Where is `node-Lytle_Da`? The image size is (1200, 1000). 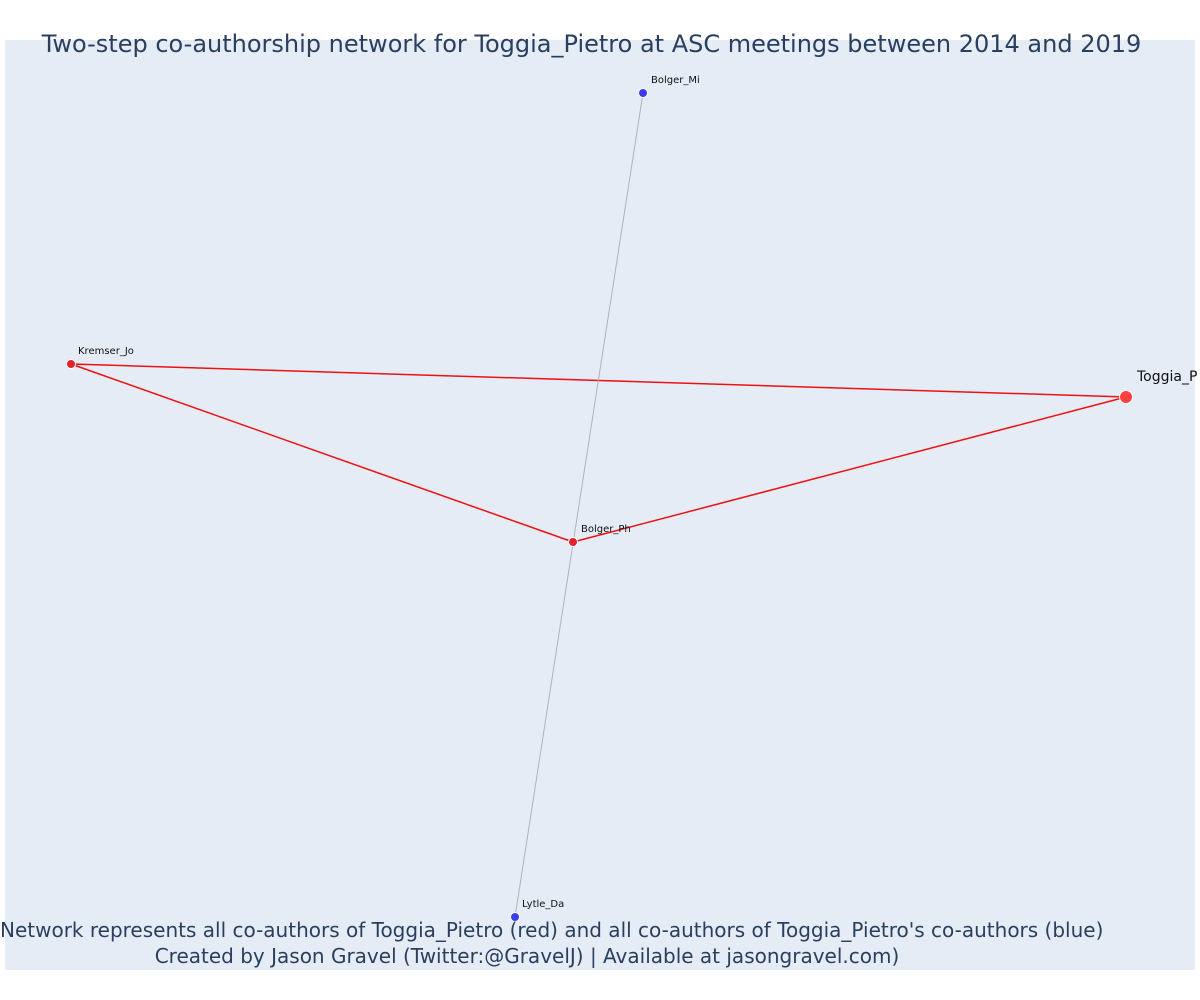 node-Lytle_Da is located at coordinates (515, 917).